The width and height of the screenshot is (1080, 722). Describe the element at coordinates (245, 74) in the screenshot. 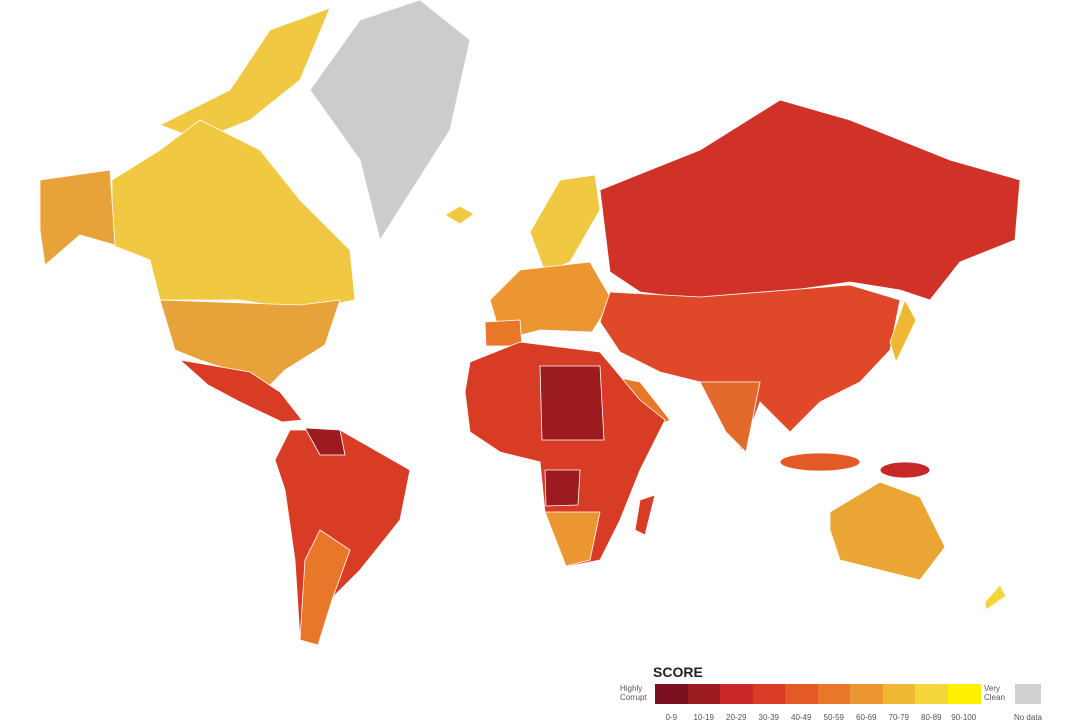

I see `arctic-islands` at that location.